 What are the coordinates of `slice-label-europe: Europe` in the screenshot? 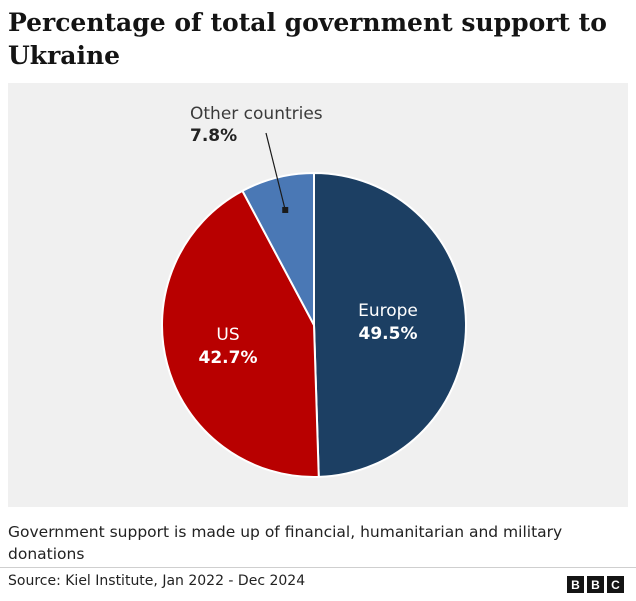 It's located at (388, 311).